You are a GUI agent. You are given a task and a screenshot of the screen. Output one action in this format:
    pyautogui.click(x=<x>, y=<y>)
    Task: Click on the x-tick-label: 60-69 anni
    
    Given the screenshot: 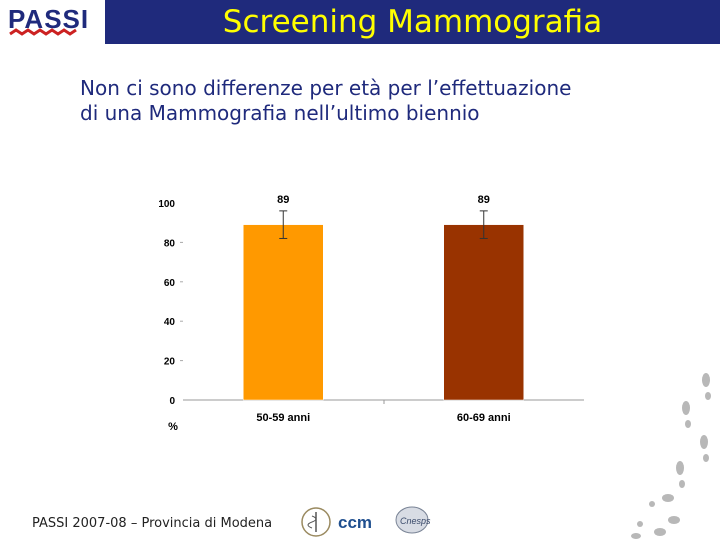 What is the action you would take?
    pyautogui.click(x=484, y=418)
    